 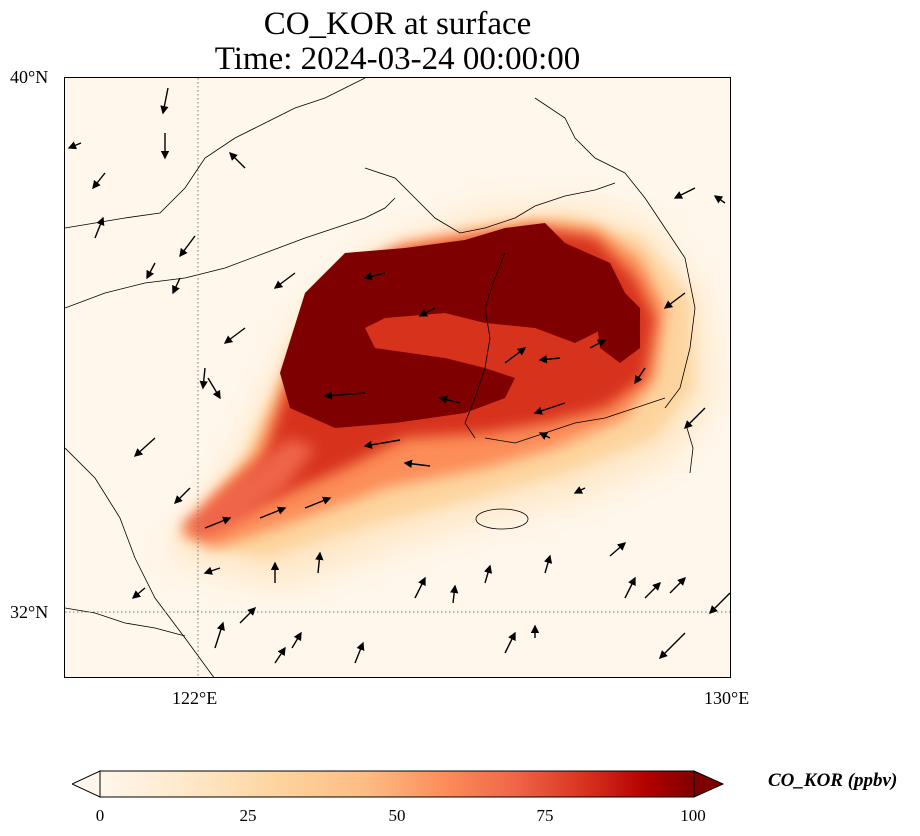 What do you see at coordinates (545, 815) in the screenshot?
I see `colorbar-tick-75: 75` at bounding box center [545, 815].